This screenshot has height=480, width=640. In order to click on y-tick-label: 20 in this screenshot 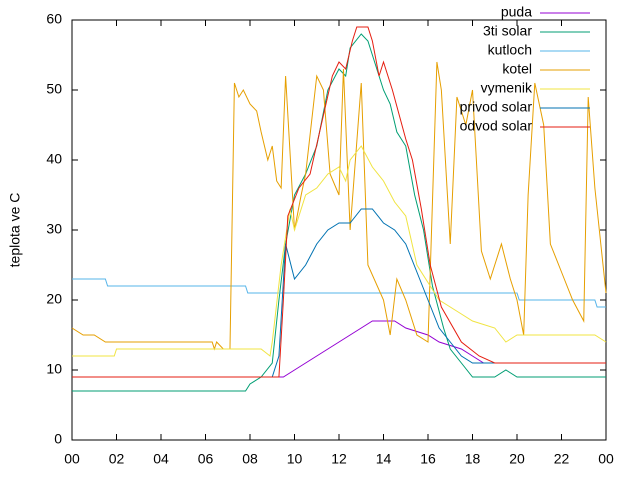, I will do `click(54, 299)`.